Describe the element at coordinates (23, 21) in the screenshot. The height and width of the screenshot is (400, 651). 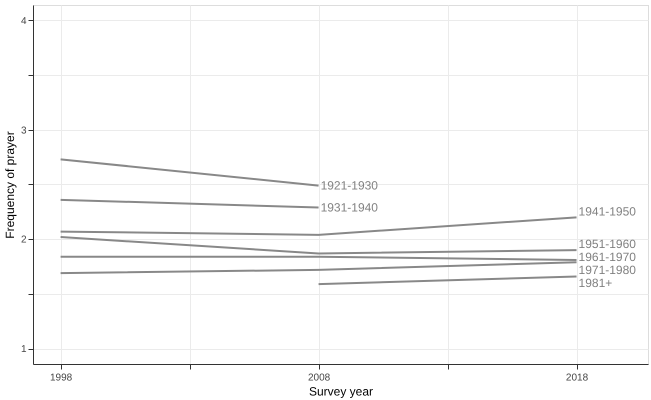
I see `y-tick-label: 4` at that location.